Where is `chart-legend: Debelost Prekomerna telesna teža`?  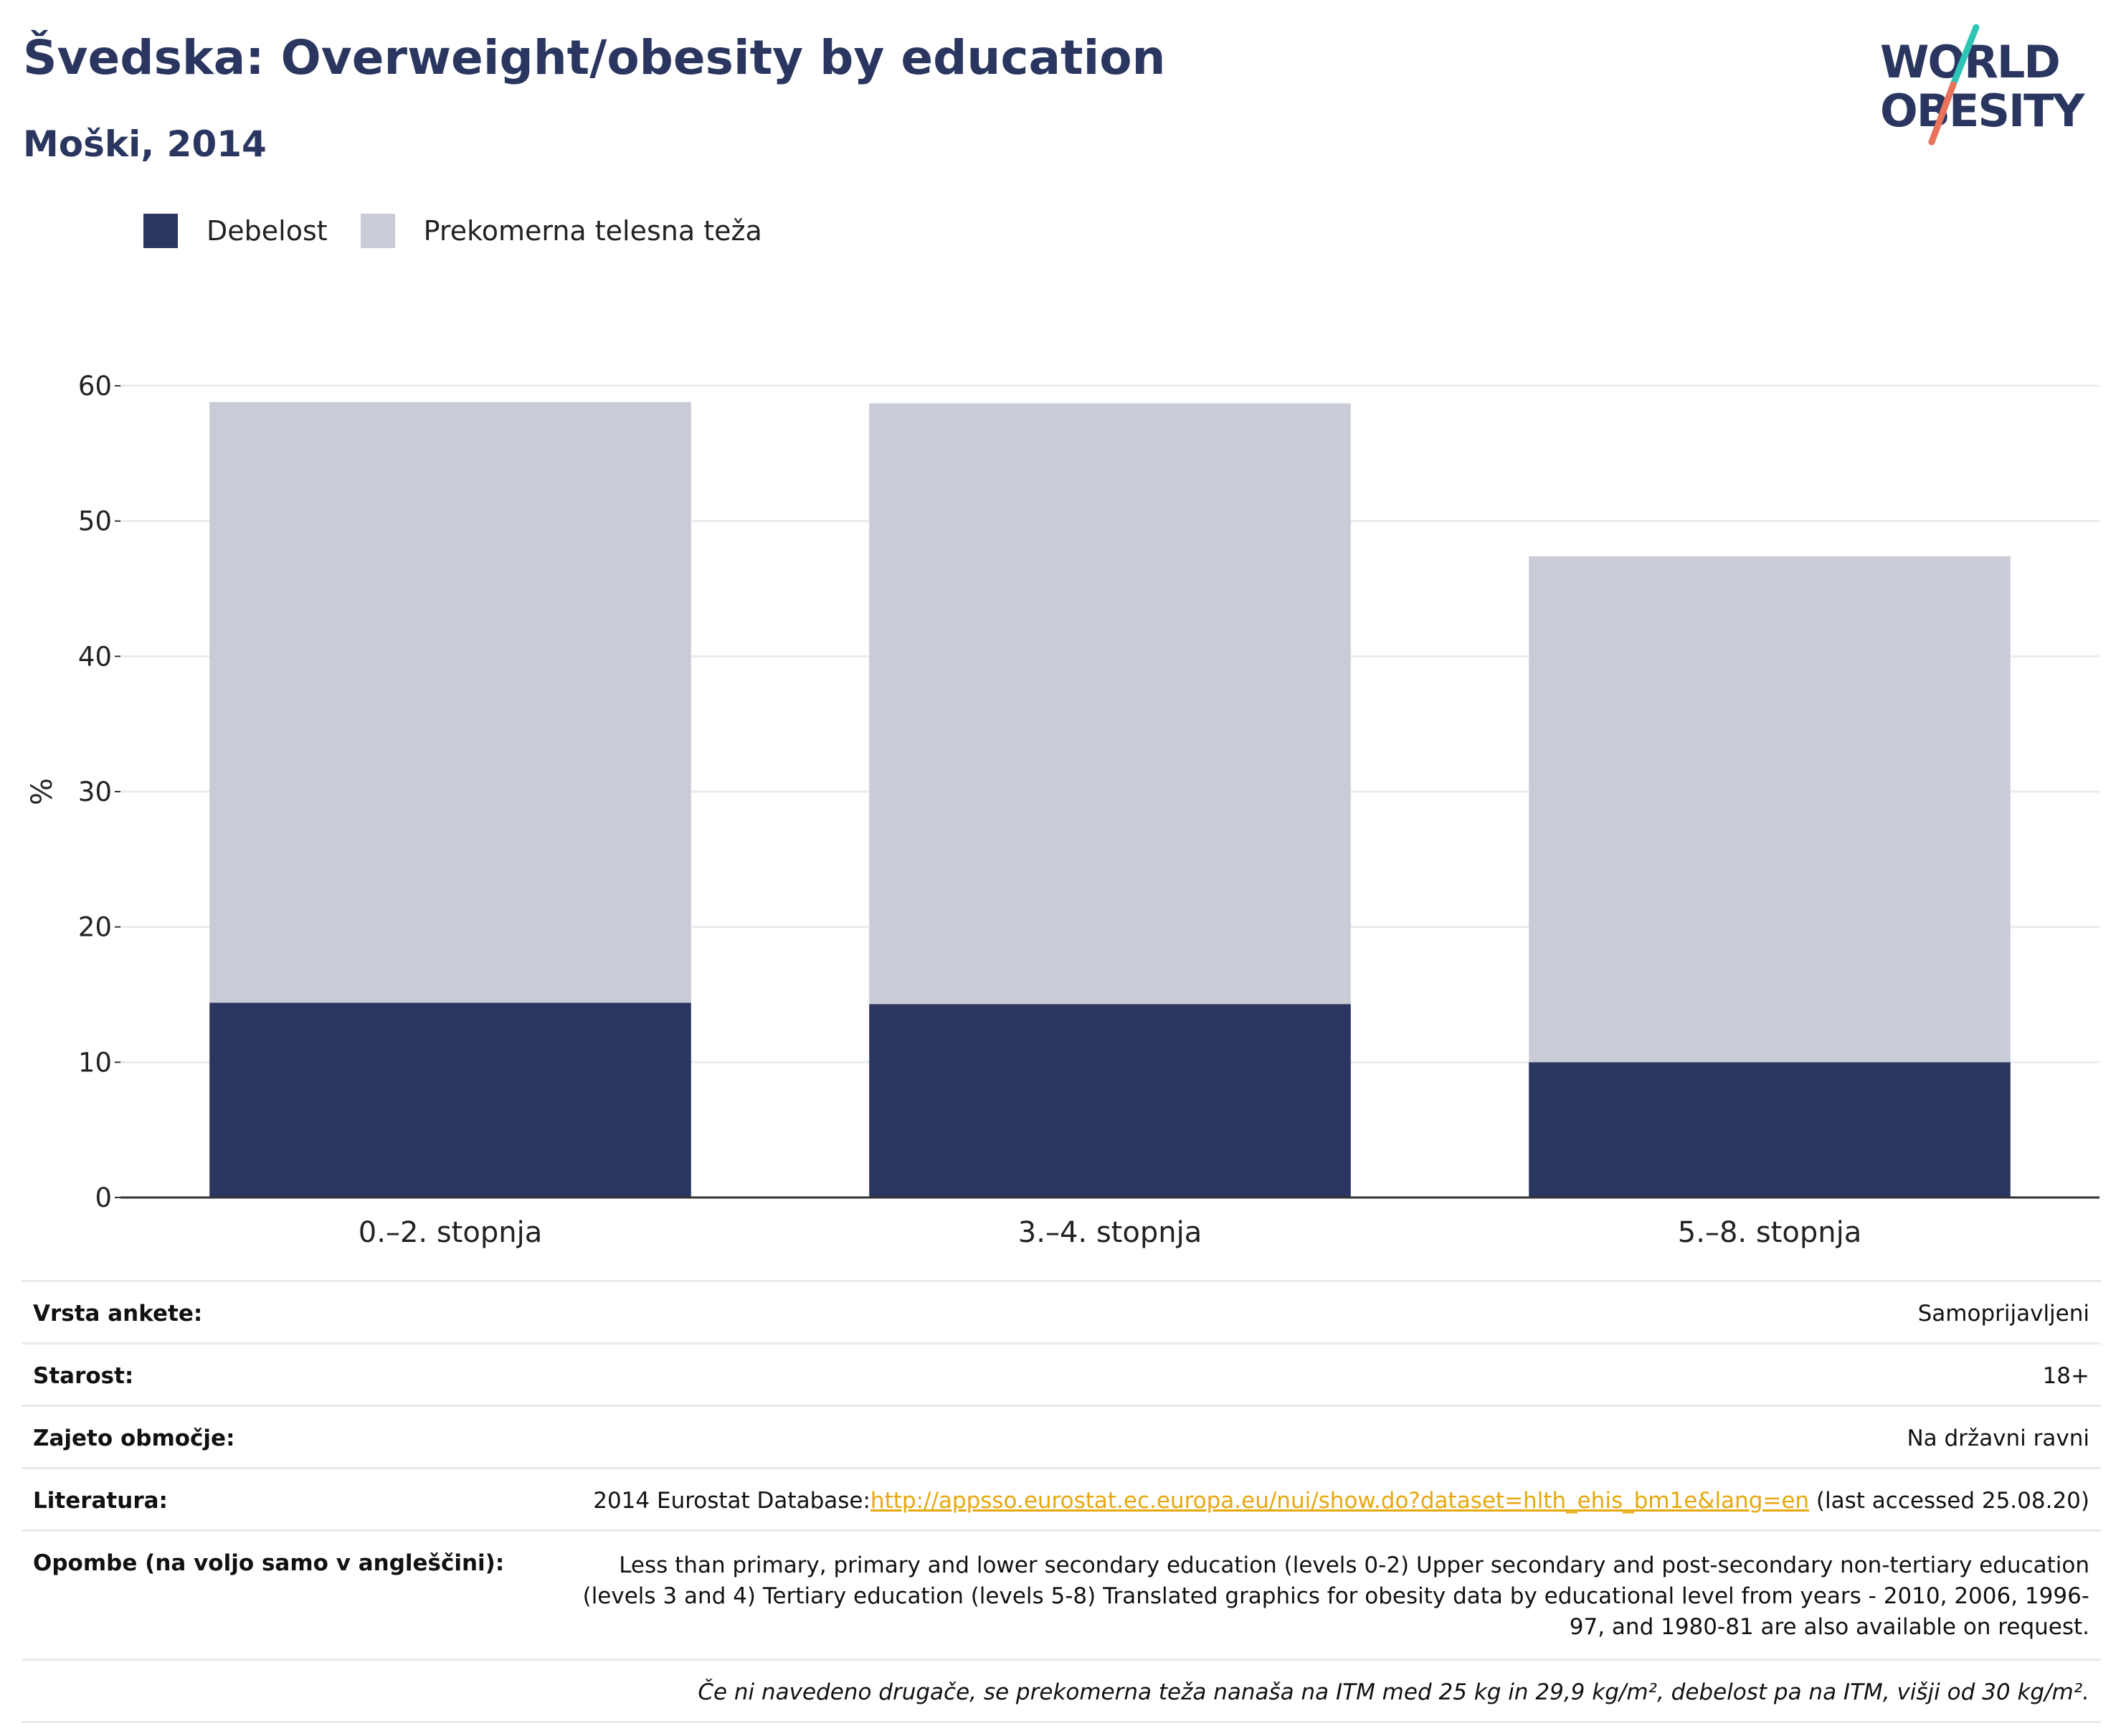
chart-legend: Debelost Prekomerna telesna teža is located at coordinates (469, 231).